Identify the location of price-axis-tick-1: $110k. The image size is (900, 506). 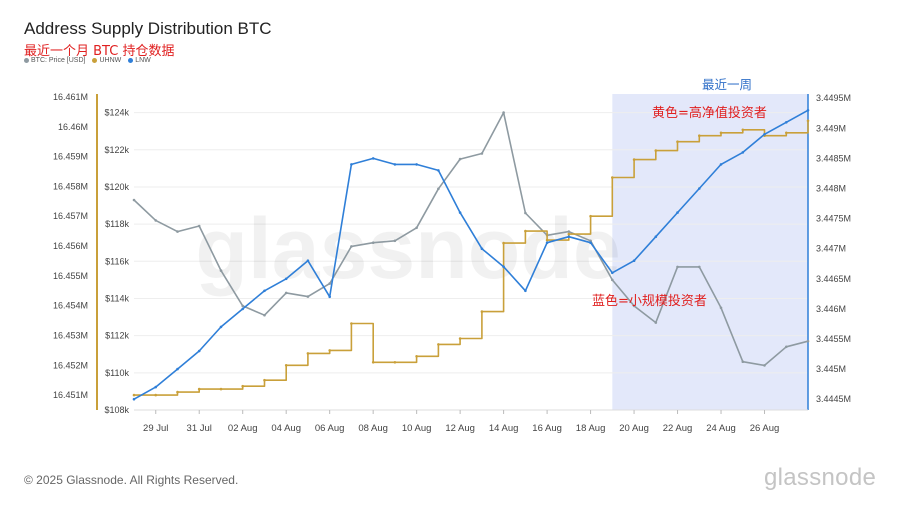
(117, 373).